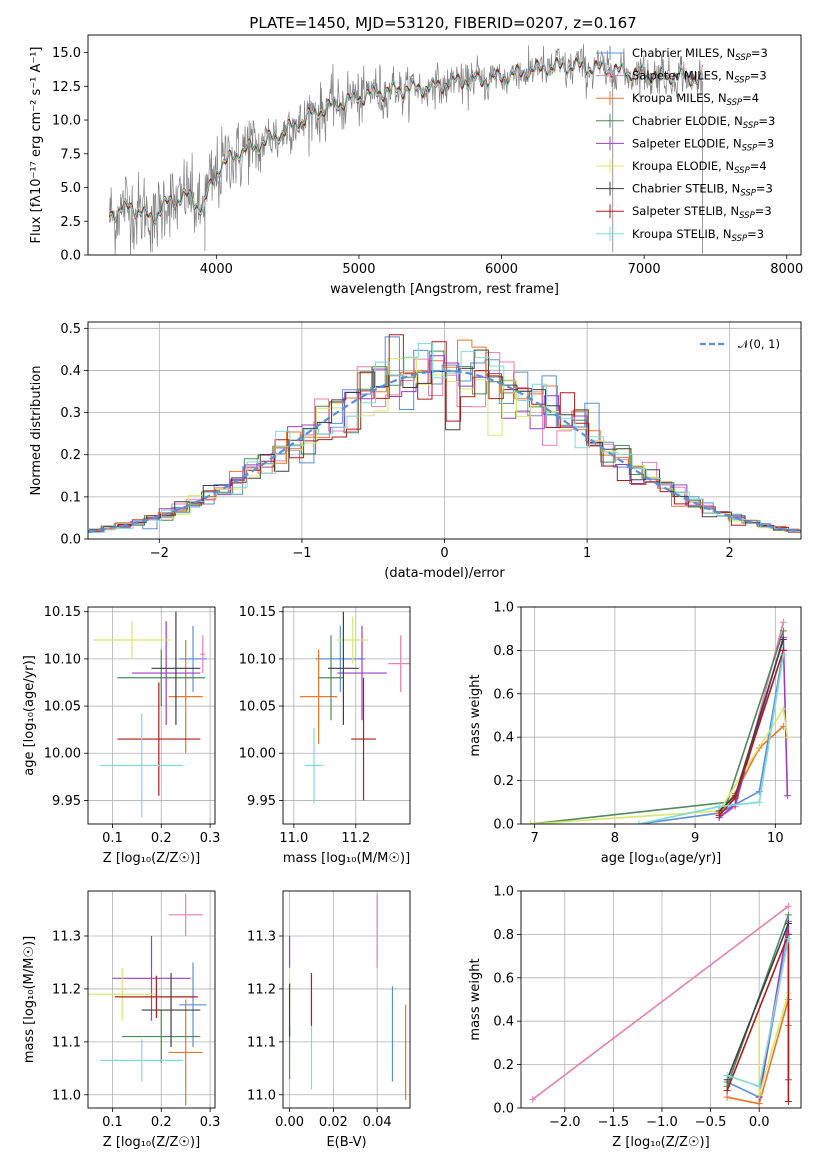  Describe the element at coordinates (36, 431) in the screenshot. I see `y-axis-label: Normed distribution` at that location.